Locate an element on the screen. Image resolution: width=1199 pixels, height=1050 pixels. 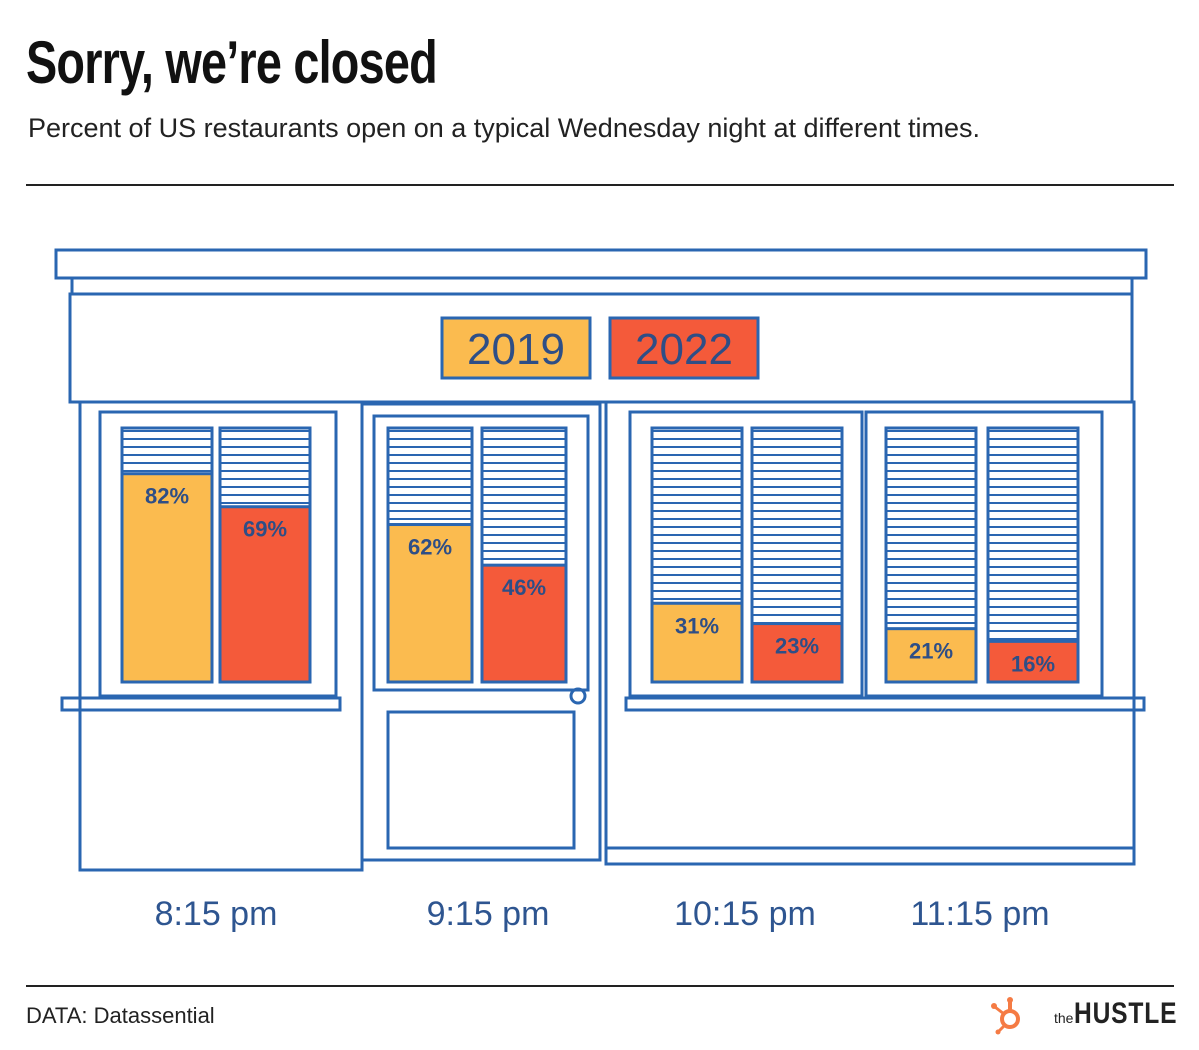
bar-10-15-pm-2022 is located at coordinates (797, 653).